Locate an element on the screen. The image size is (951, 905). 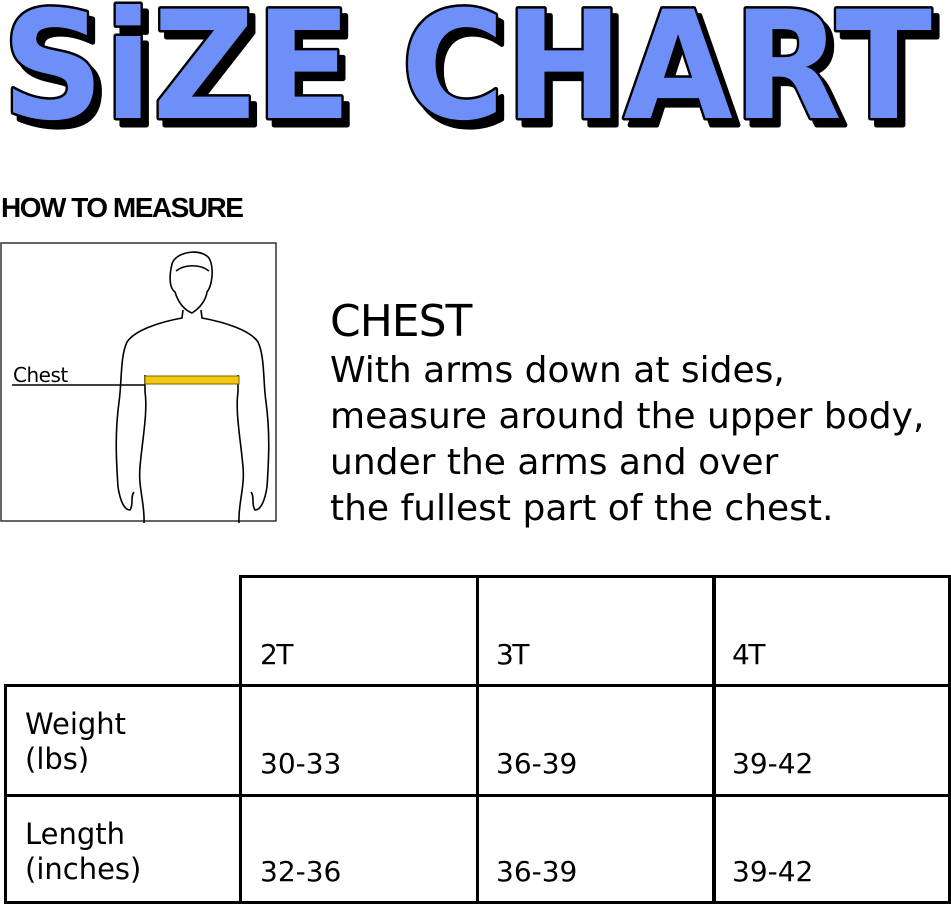
column-header: 3T is located at coordinates (512, 654).